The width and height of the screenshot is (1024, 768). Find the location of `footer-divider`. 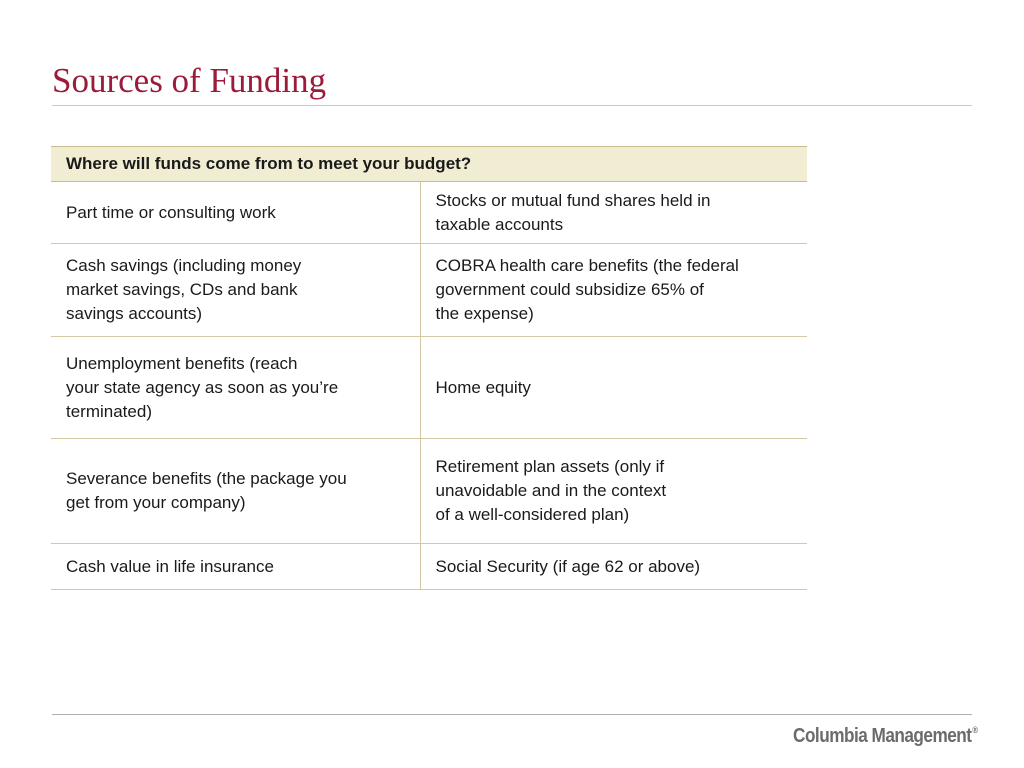

footer-divider is located at coordinates (512, 714).